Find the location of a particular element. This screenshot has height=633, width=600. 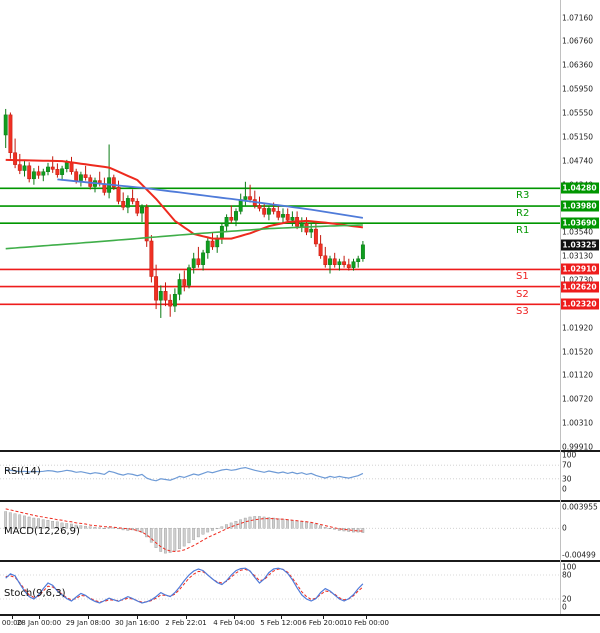

level-label-R1: R1 is located at coordinates (523, 231).